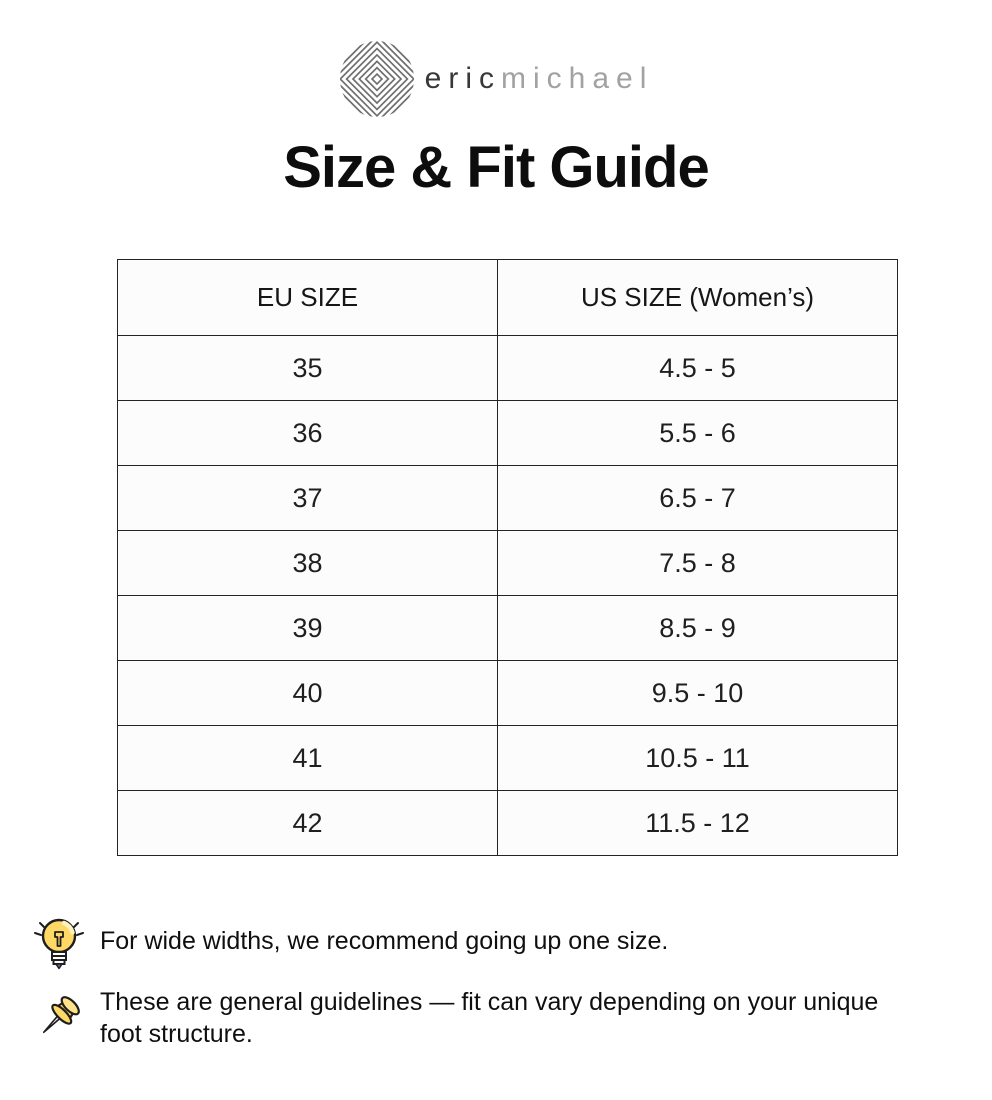  I want to click on table-header-row: EU SIZE US SIZE (Women’s), so click(507, 297).